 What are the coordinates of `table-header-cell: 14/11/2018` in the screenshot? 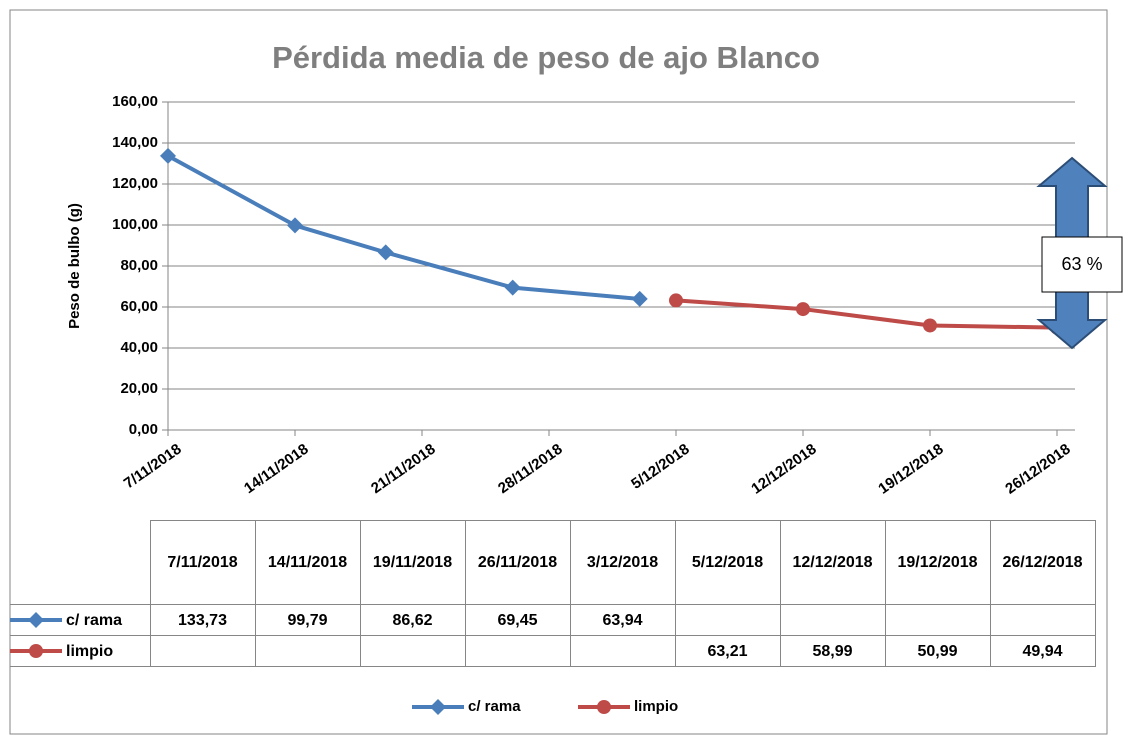 It's located at (307, 562).